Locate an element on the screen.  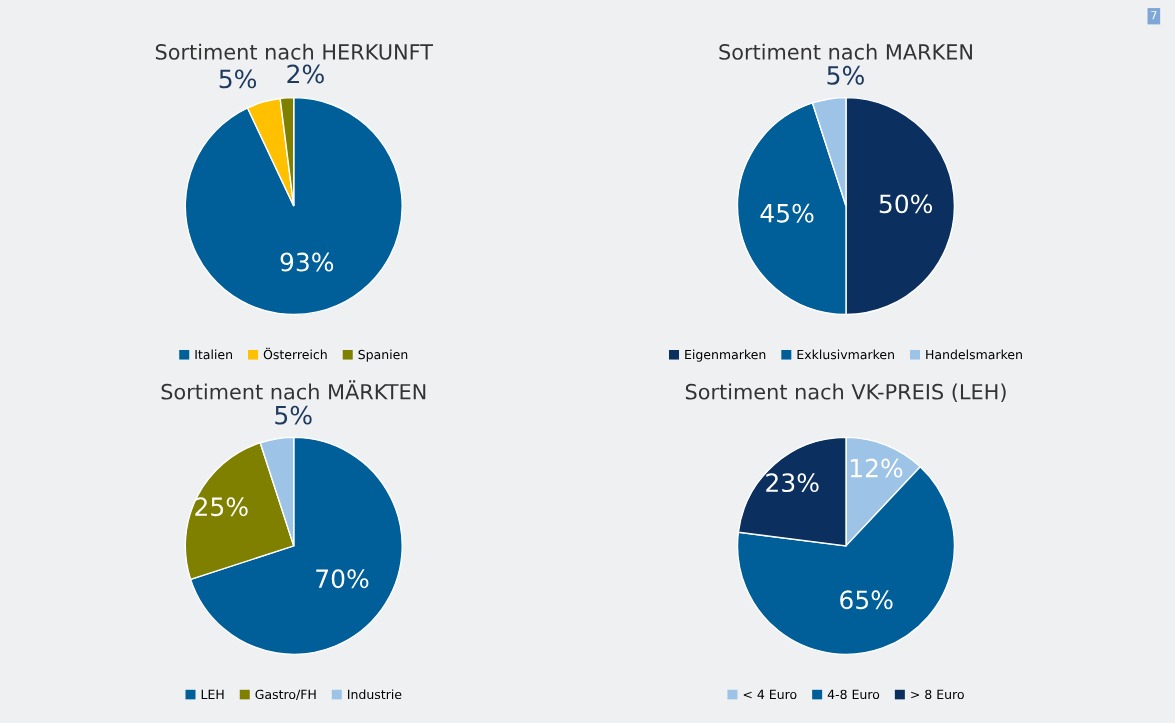
chart-title: Sortiment nach MÄRKTEN is located at coordinates (293, 390).